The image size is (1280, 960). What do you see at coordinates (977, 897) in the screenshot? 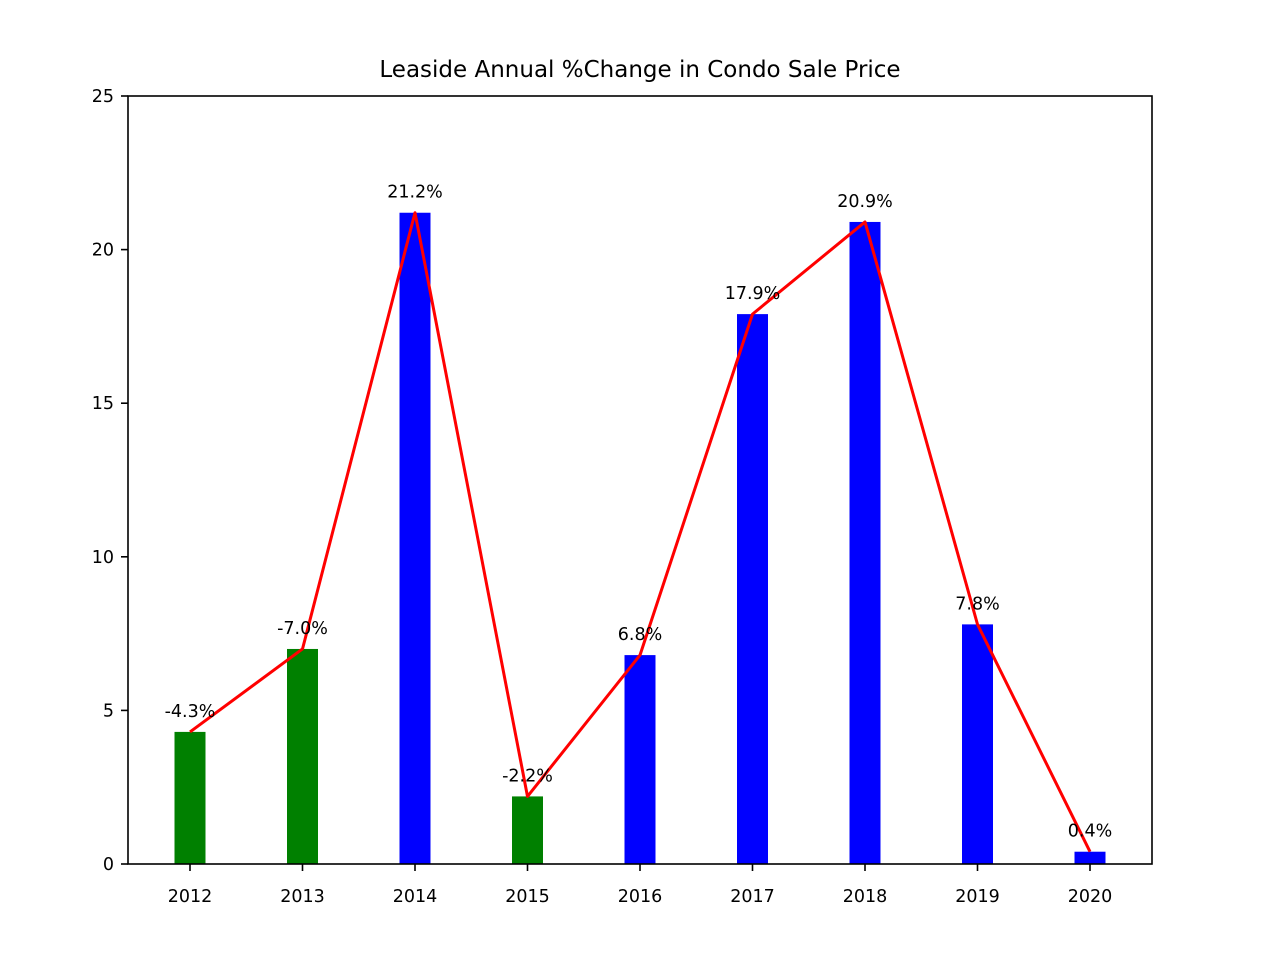
I see `x-tick-label: 2019` at bounding box center [977, 897].